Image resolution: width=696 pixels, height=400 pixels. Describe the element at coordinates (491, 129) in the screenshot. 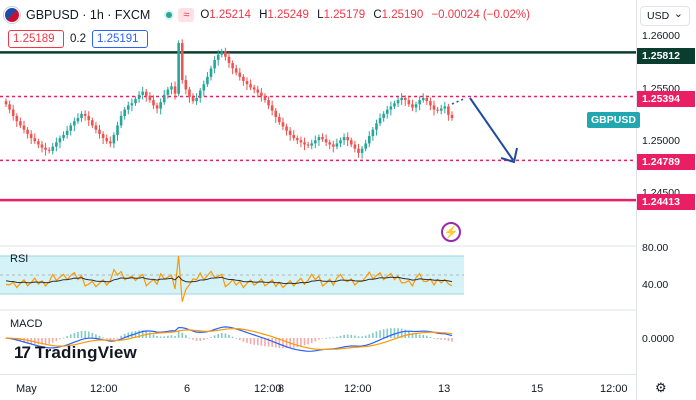

I see `forecast-arrow-shaft` at that location.